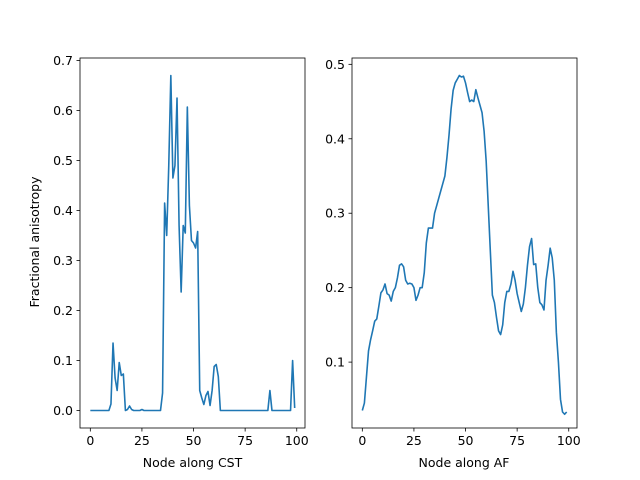  Describe the element at coordinates (63, 110) in the screenshot. I see `cst-y-tick-label: 0.6` at that location.